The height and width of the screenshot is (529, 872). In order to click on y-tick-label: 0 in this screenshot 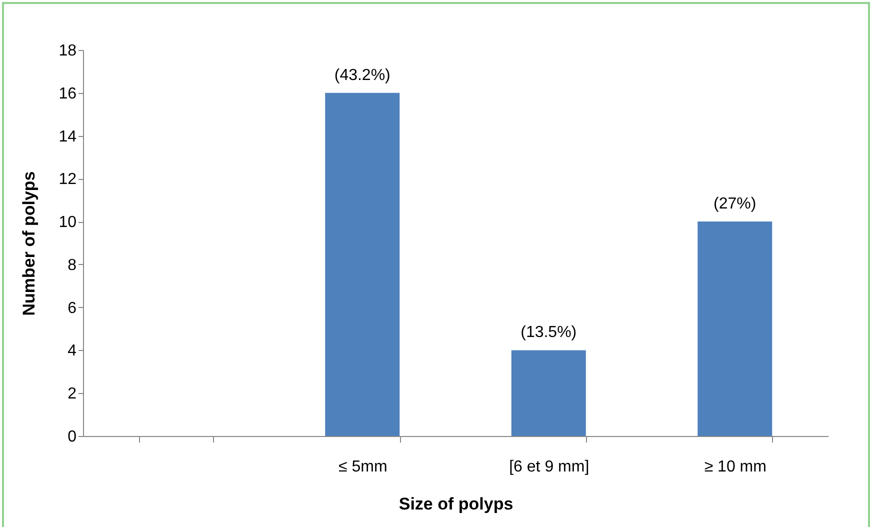, I will do `click(72, 437)`.